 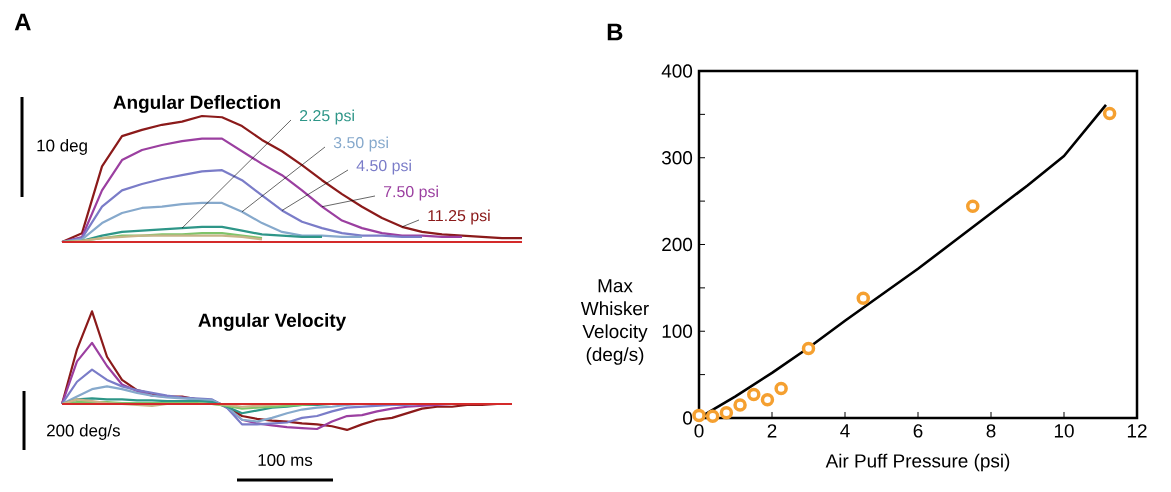 I want to click on x-tick-label: 10, so click(x=1064, y=431).